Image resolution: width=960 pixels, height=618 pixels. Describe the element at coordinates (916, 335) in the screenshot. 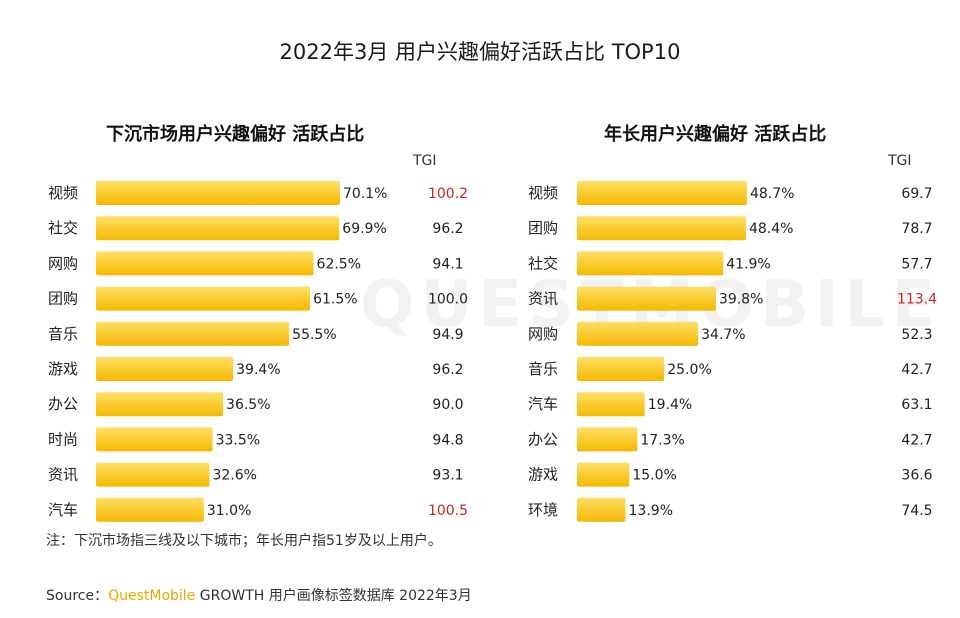

I see `right-tgi-value: 52.3` at that location.